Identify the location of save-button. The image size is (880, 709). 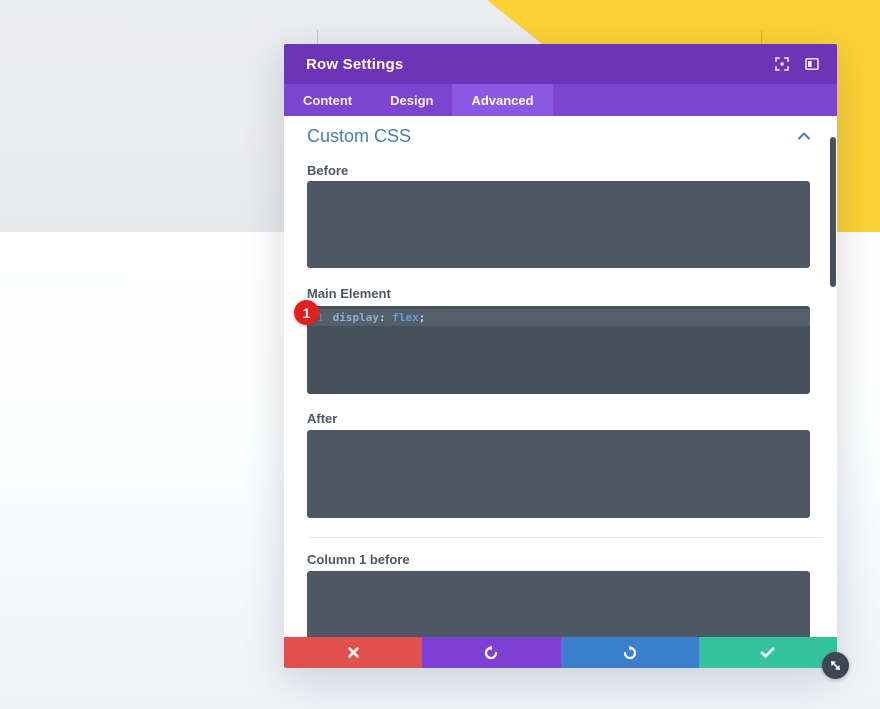
(767, 652).